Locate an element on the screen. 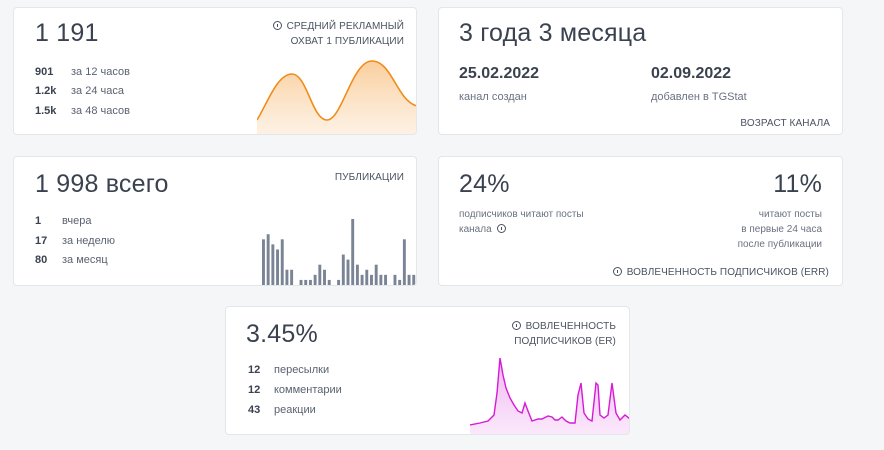 This screenshot has height=450, width=884. err-right-text-line1: читают посты is located at coordinates (790, 214).